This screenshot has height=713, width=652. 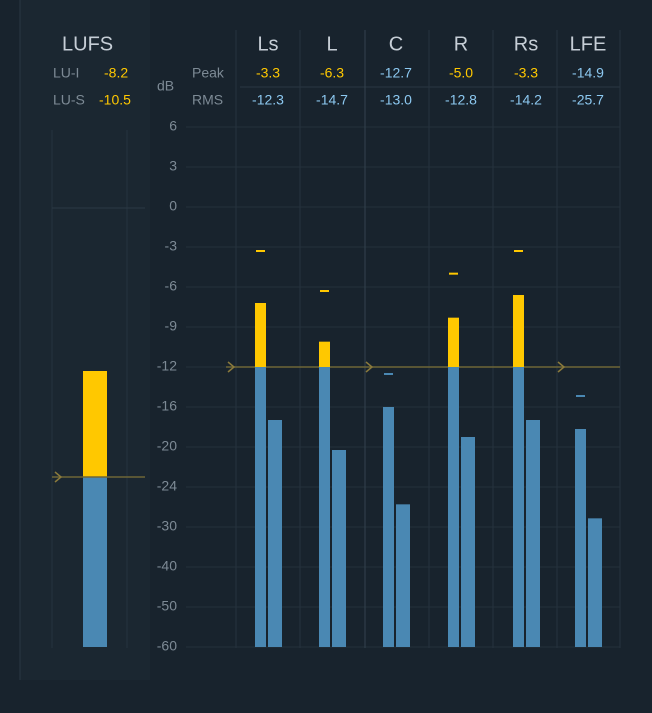 I want to click on channel-name: R, so click(x=461, y=44).